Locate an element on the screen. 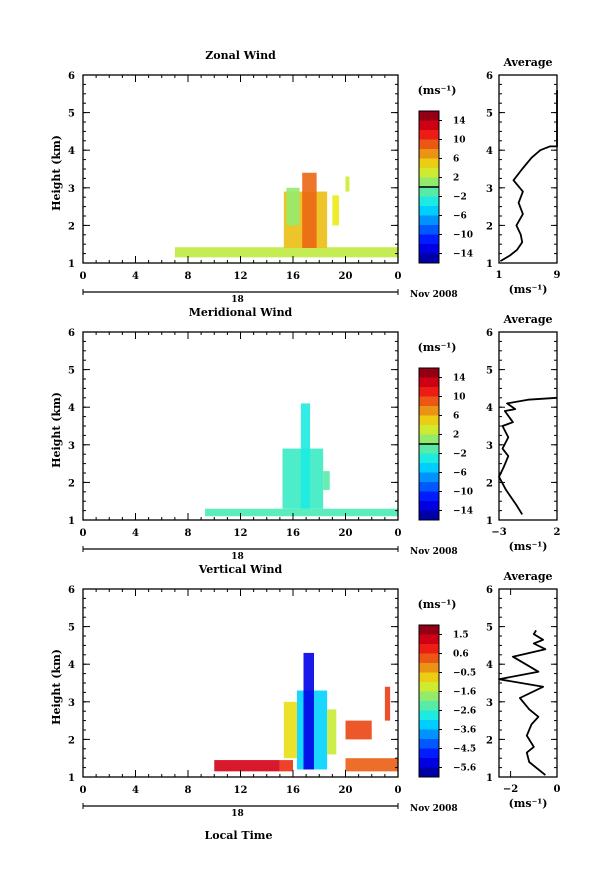 Image resolution: width=610 pixels, height=873 pixels. average-x-tick-label: 0 is located at coordinates (557, 789).